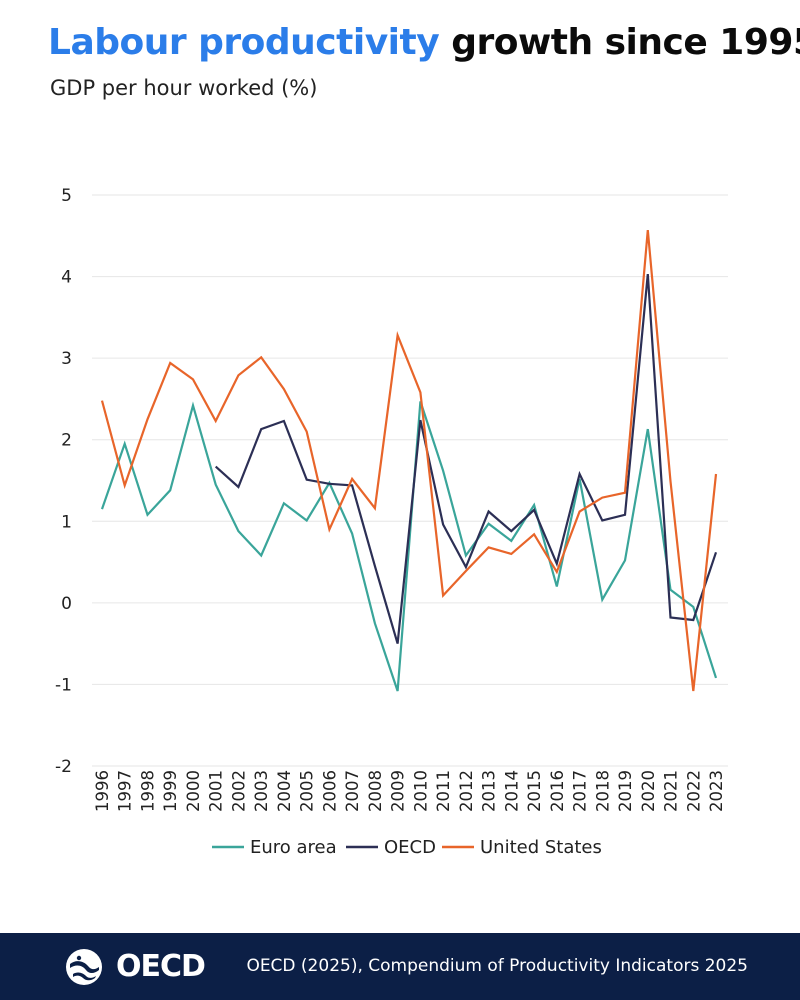 The width and height of the screenshot is (800, 1000). Describe the element at coordinates (66, 441) in the screenshot. I see `y-tick-label: 2` at that location.